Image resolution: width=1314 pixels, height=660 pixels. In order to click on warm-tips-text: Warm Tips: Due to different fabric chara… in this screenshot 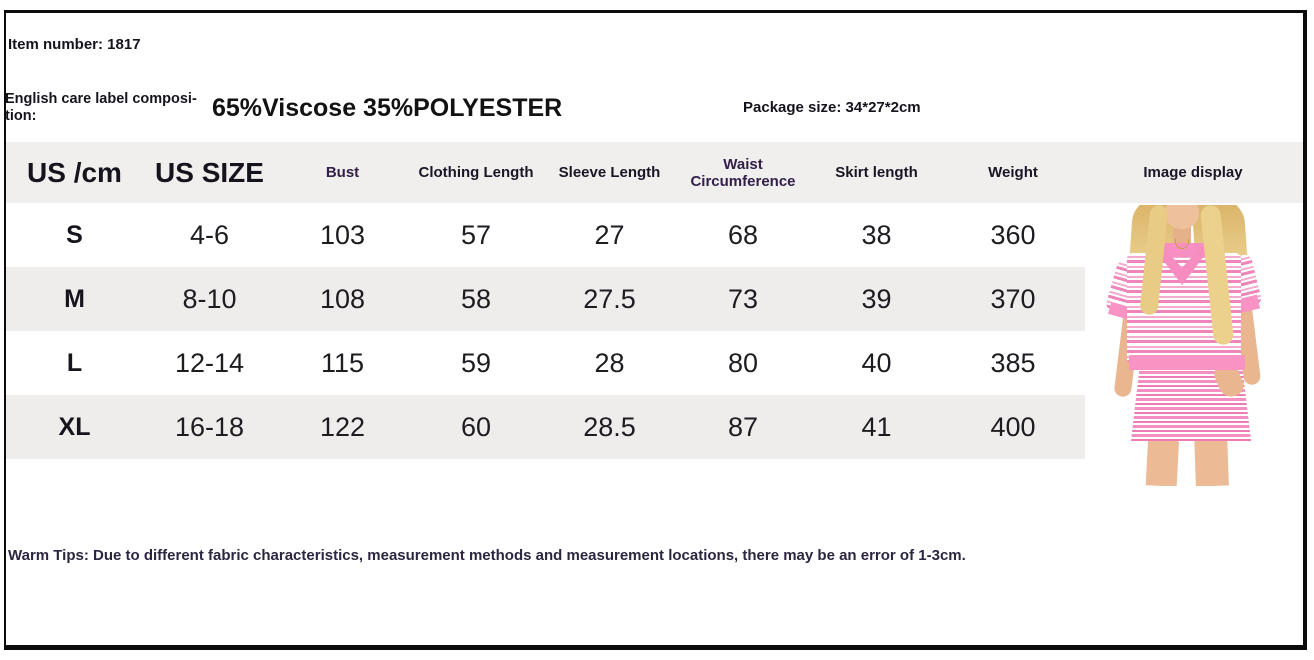, I will do `click(487, 555)`.